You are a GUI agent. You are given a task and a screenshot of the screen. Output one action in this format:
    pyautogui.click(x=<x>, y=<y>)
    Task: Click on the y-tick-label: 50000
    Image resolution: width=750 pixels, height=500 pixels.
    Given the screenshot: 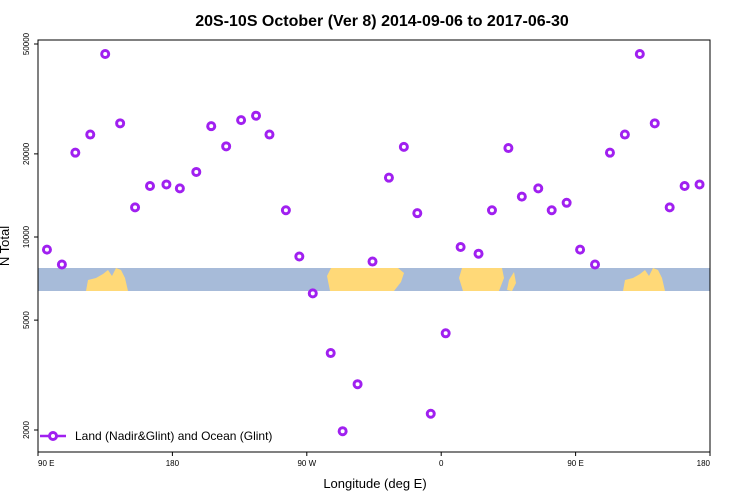 What is the action you would take?
    pyautogui.click(x=26, y=43)
    